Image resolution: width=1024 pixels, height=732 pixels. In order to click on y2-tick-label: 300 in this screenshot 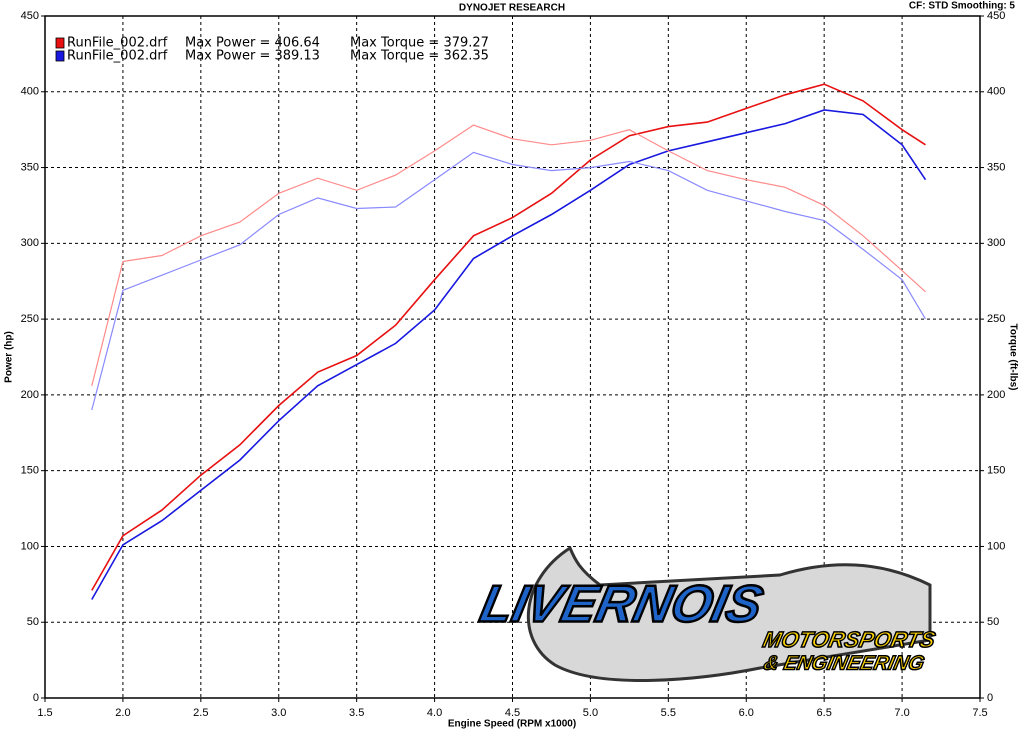, I will do `click(996, 243)`.